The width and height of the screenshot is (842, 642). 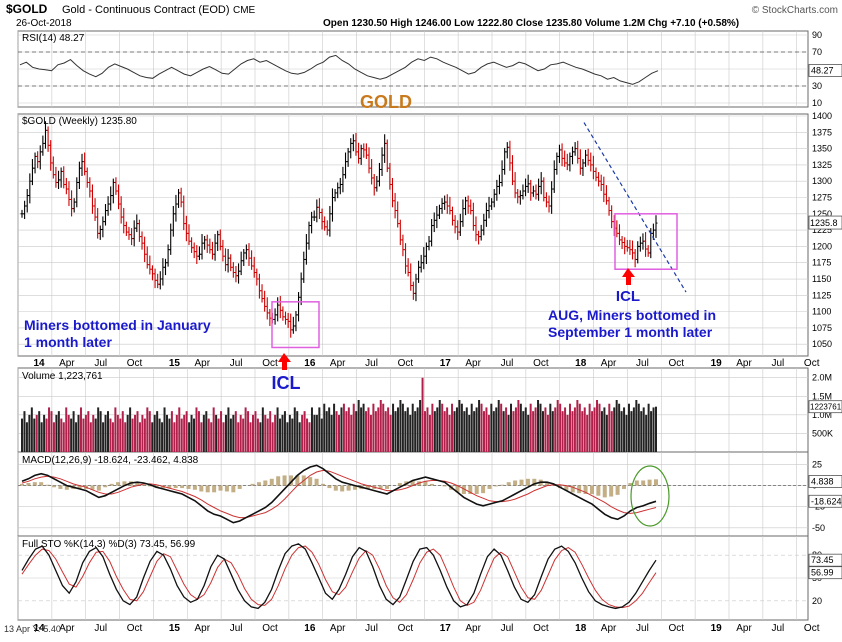 I want to click on price-y-tick: 1175, so click(x=821, y=263).